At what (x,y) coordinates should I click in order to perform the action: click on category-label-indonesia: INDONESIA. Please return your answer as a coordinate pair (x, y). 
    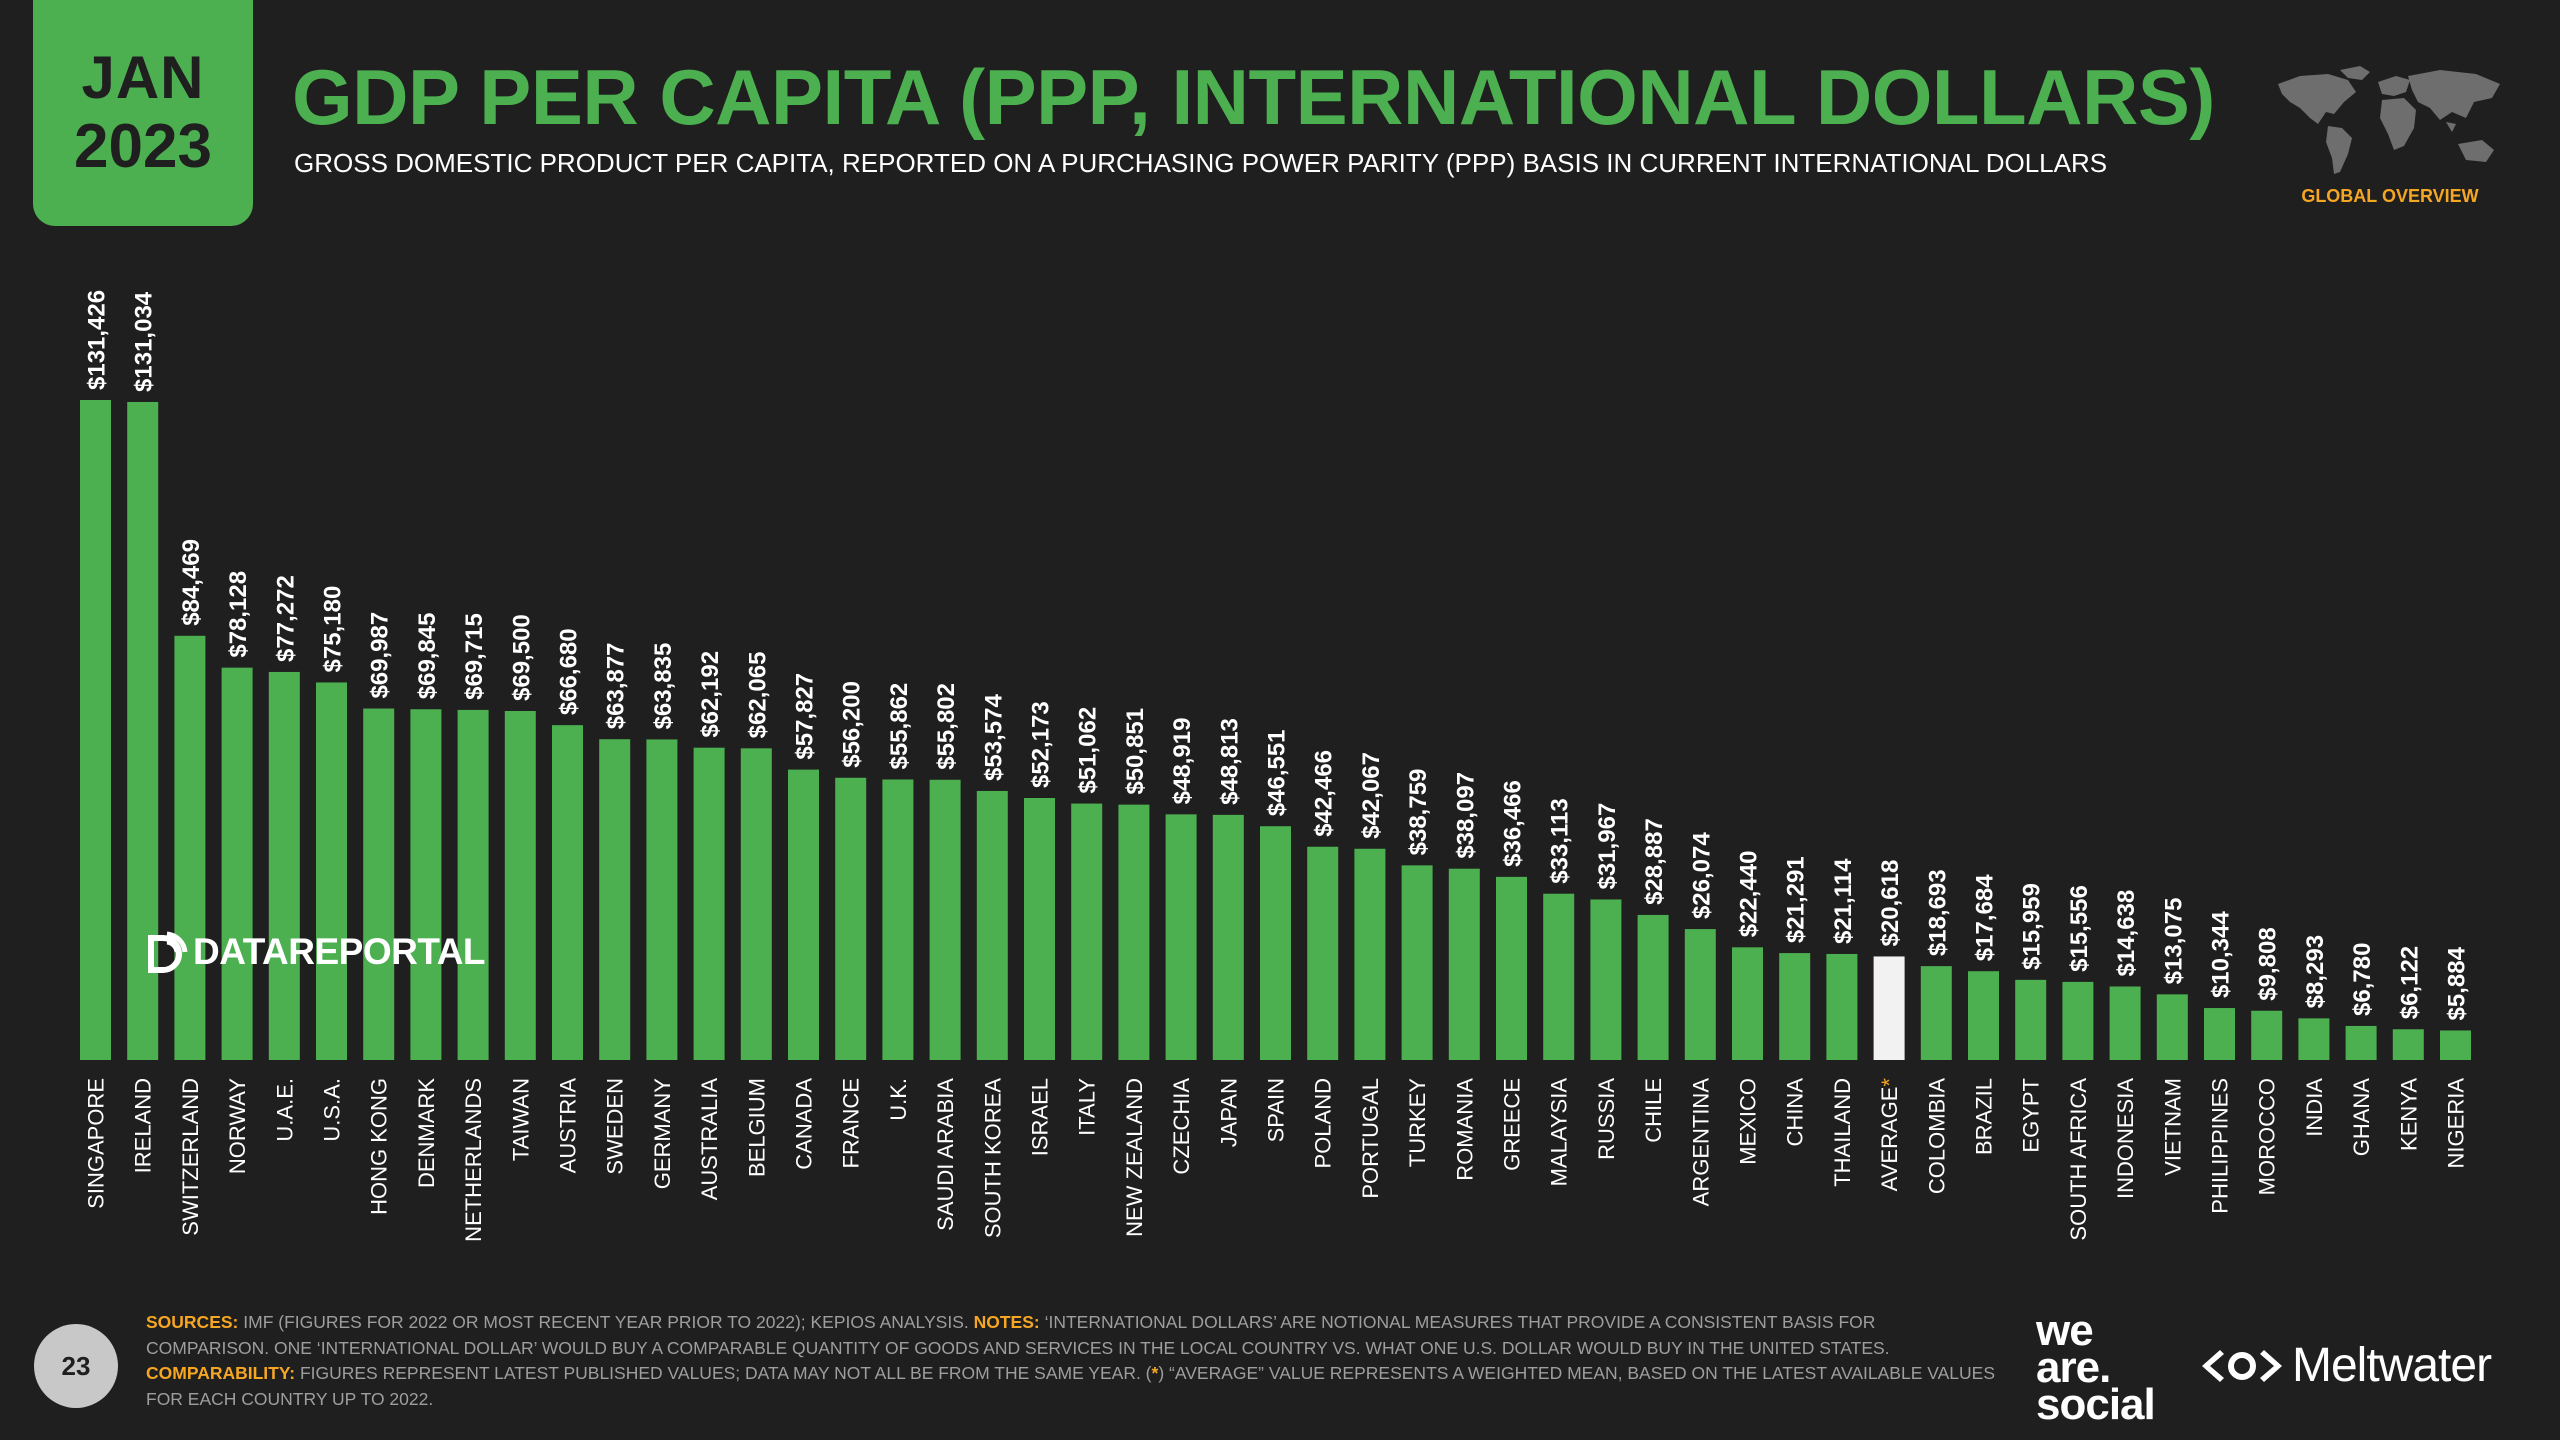
    Looking at the image, I should click on (2125, 1138).